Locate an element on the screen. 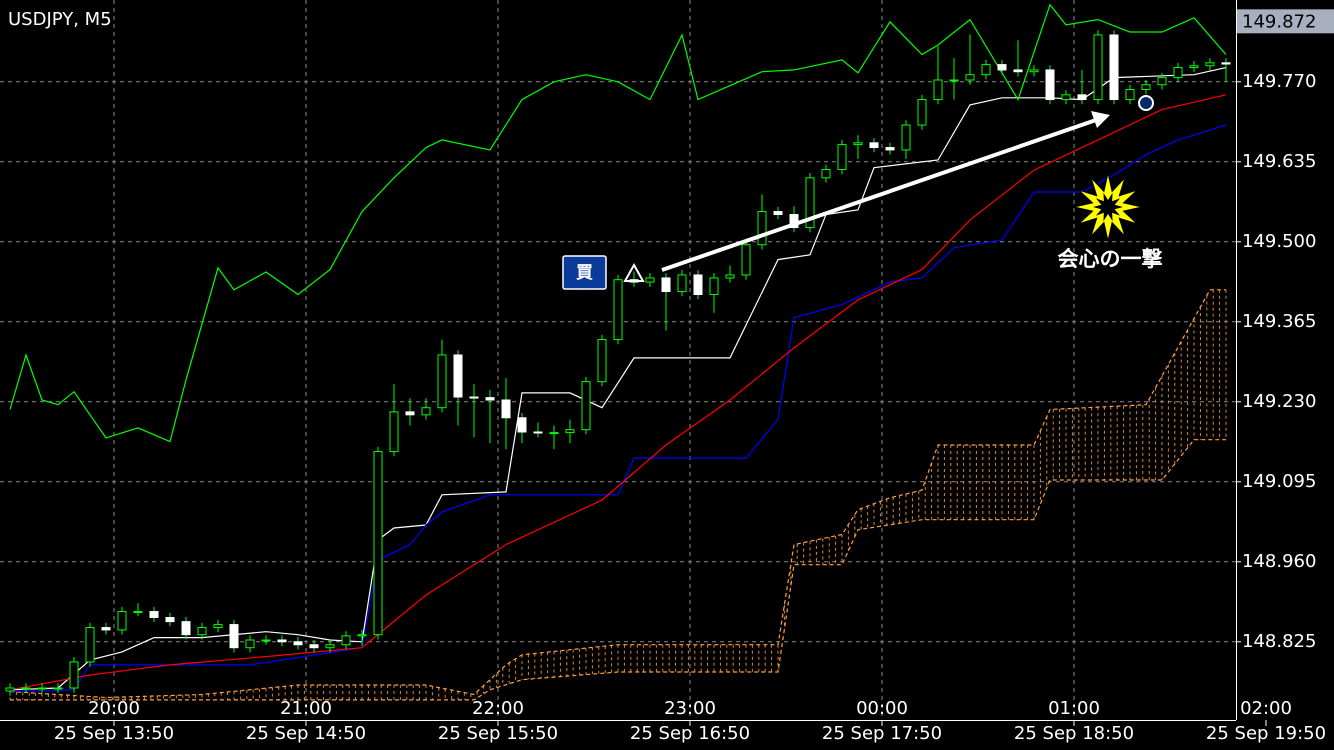 Image resolution: width=1334 pixels, height=750 pixels. x-tick-label: 22:00 is located at coordinates (498, 708).